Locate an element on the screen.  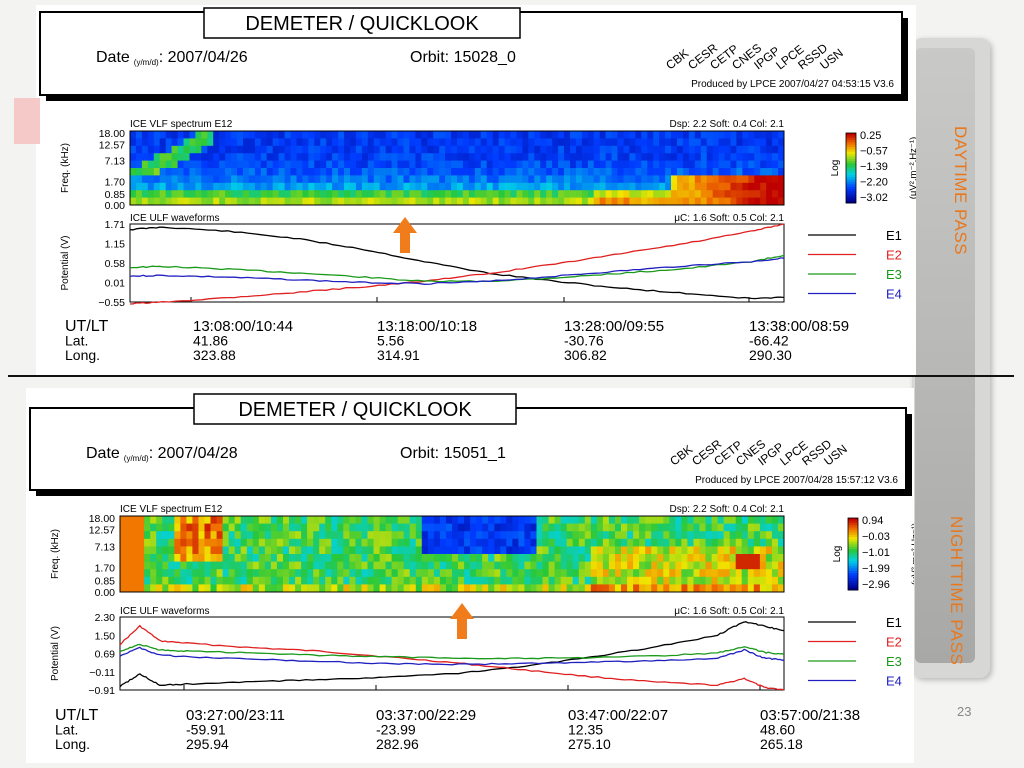
colorbar is located at coordinates (851, 168).